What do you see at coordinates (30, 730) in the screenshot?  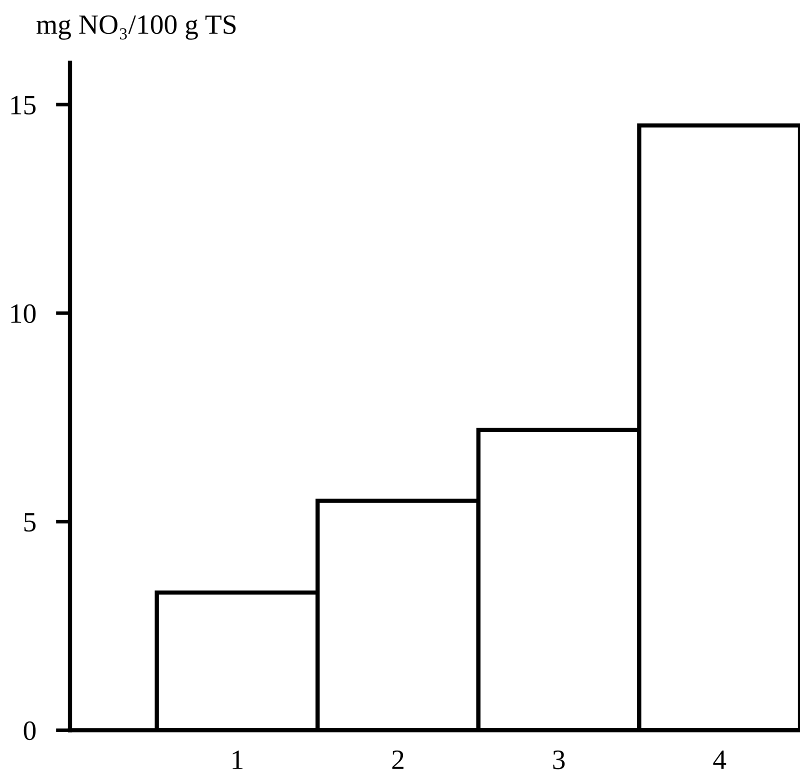 I see `y-tick-label: 0` at bounding box center [30, 730].